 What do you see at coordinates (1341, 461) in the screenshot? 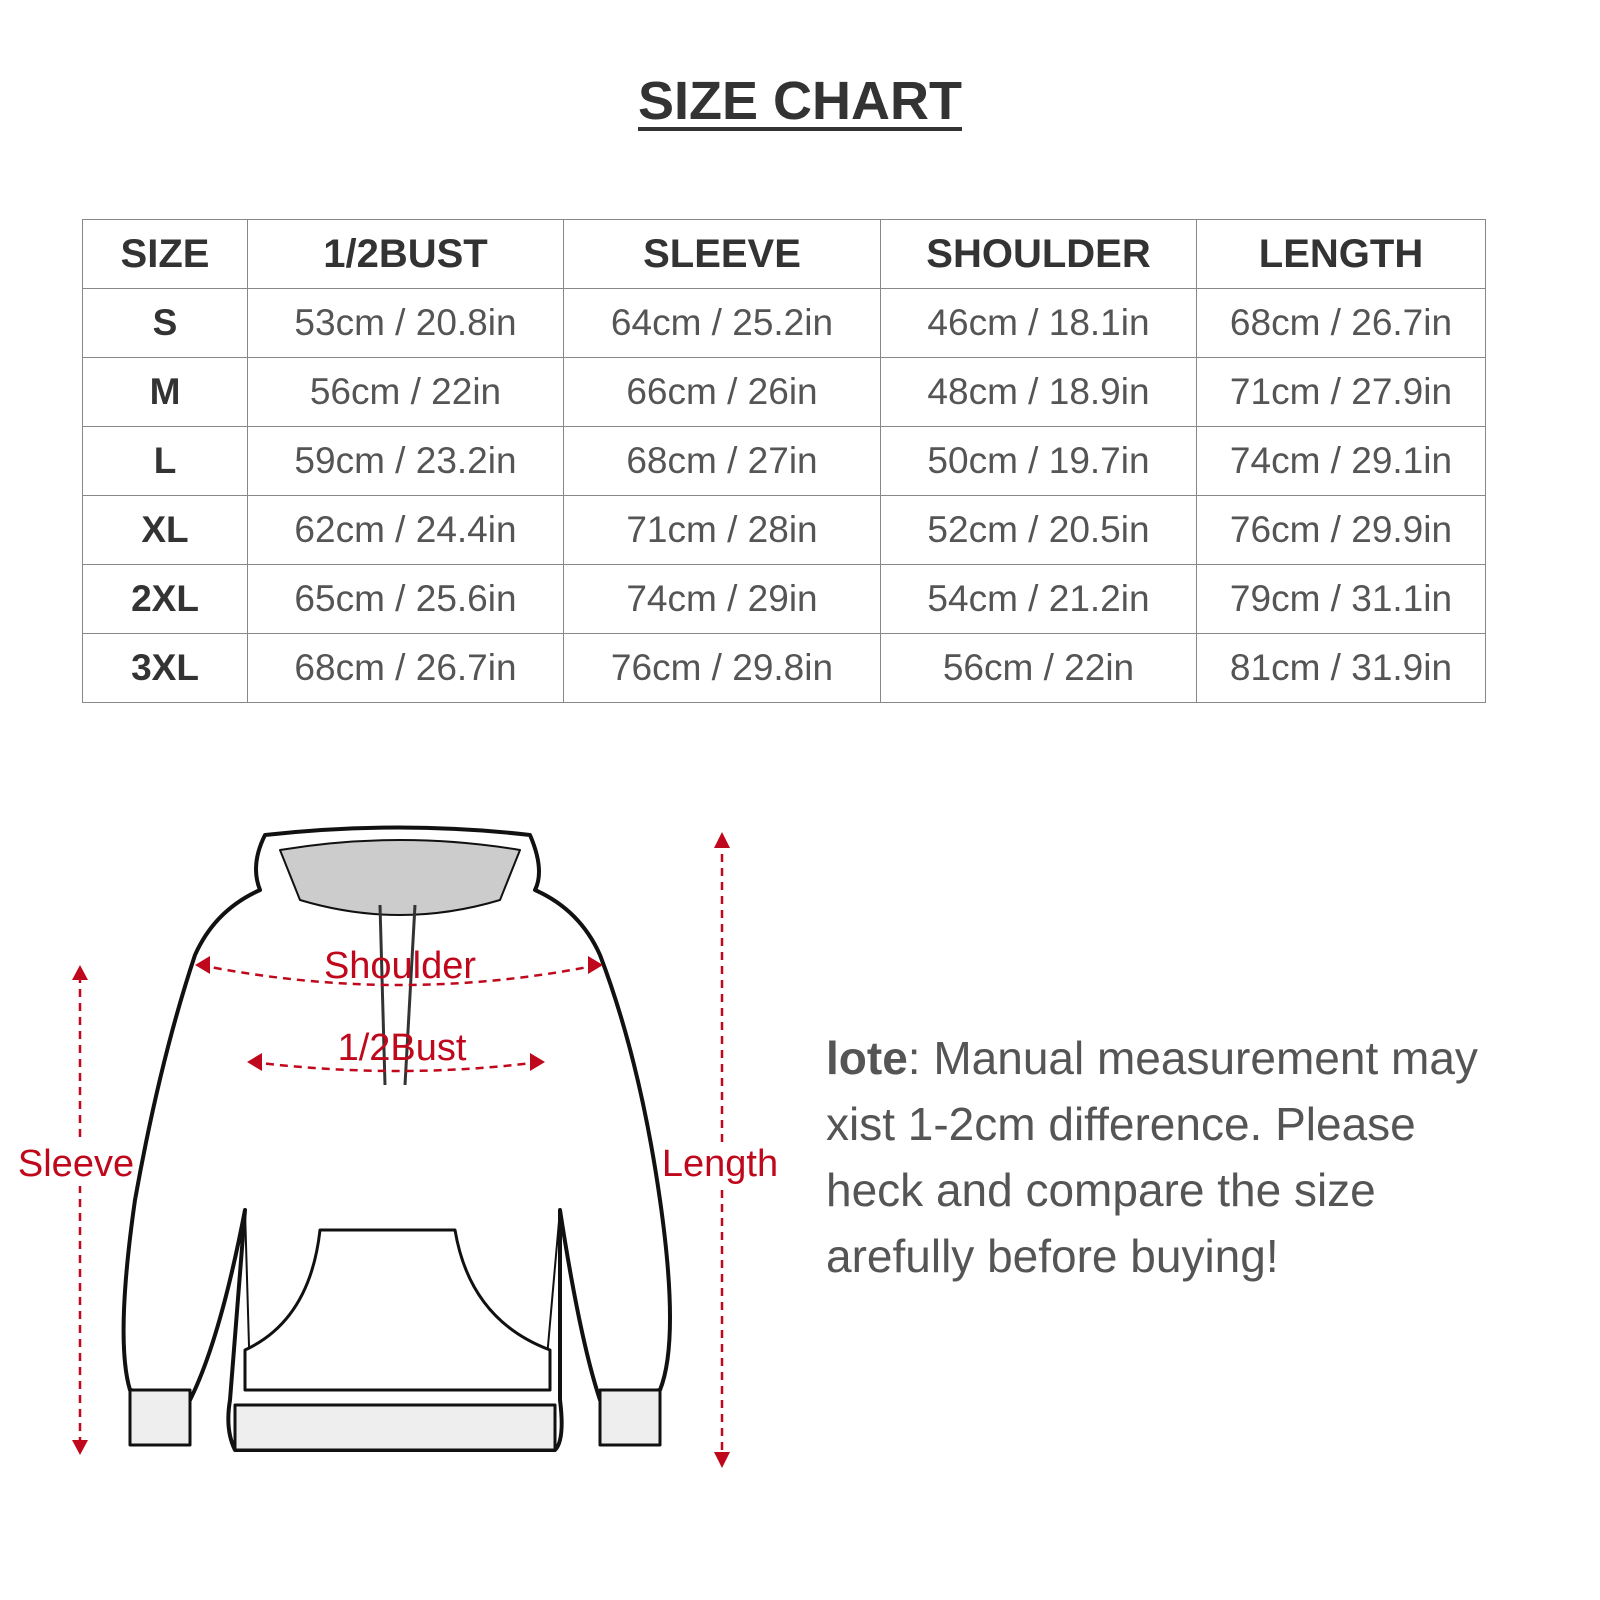
I see `measurement-cell: 74cm / 29.1in` at bounding box center [1341, 461].